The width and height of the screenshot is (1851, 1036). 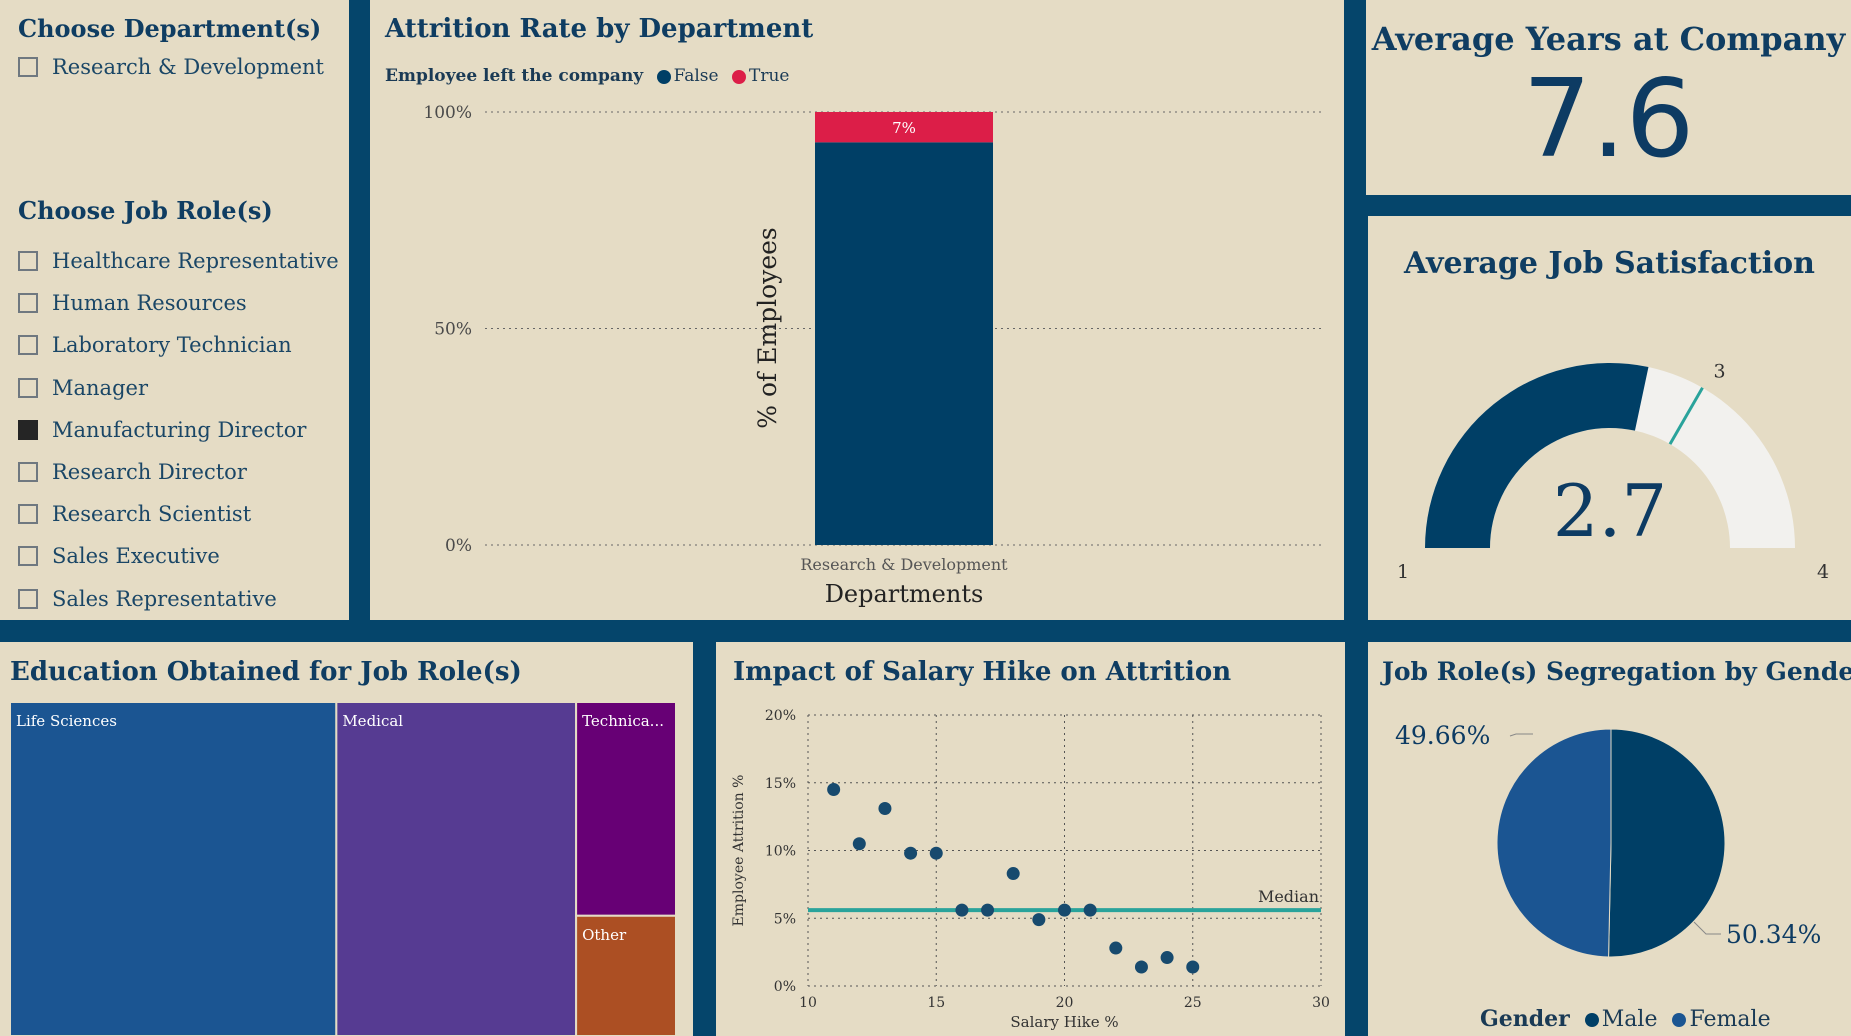 What do you see at coordinates (780, 852) in the screenshot?
I see `y-tick-label: 10%` at bounding box center [780, 852].